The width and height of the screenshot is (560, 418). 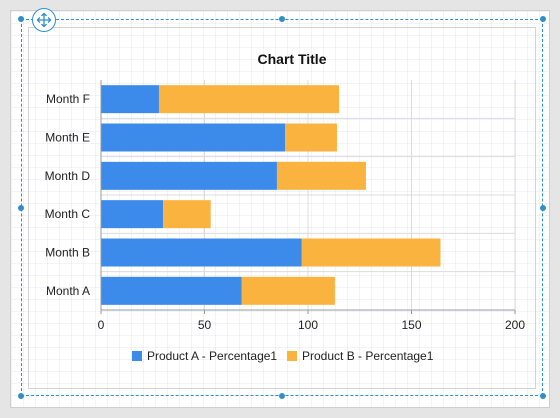 I want to click on bar-product-b-month-f, so click(x=249, y=99).